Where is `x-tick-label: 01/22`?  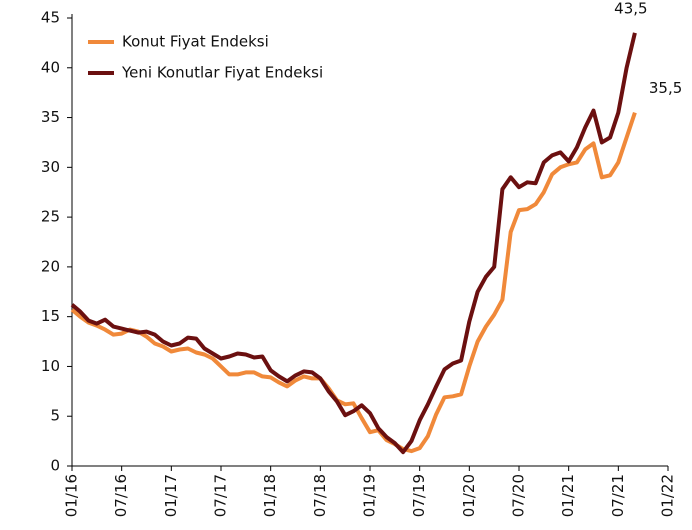
x-tick-label: 01/22 is located at coordinates (668, 495).